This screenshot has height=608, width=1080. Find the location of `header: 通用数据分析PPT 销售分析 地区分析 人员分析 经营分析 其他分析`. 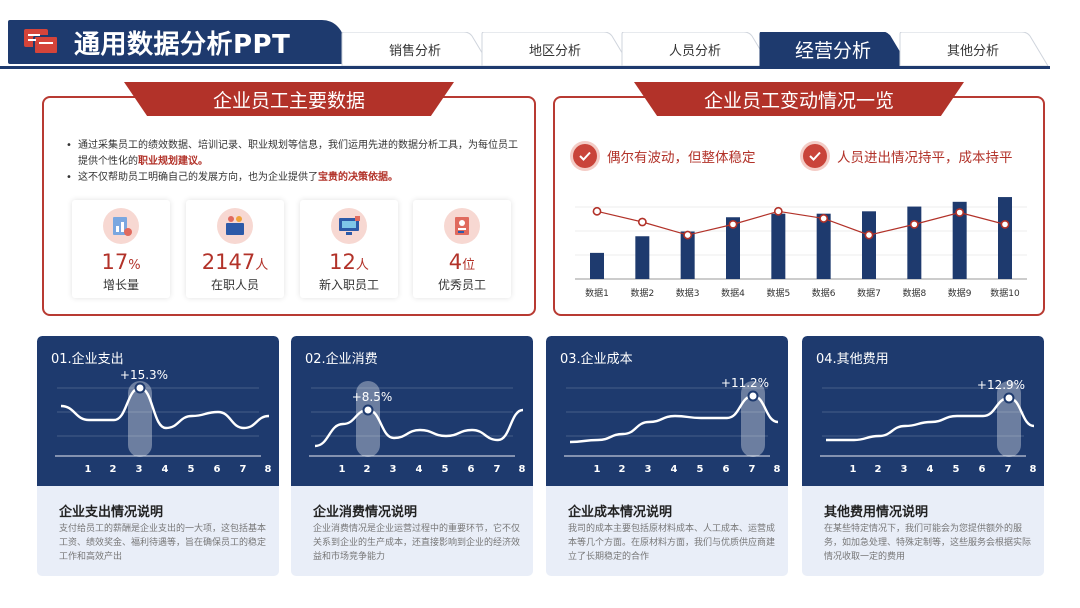

header: 通用数据分析PPT 销售分析 地区分析 人员分析 经营分析 其他分析 is located at coordinates (525, 44).